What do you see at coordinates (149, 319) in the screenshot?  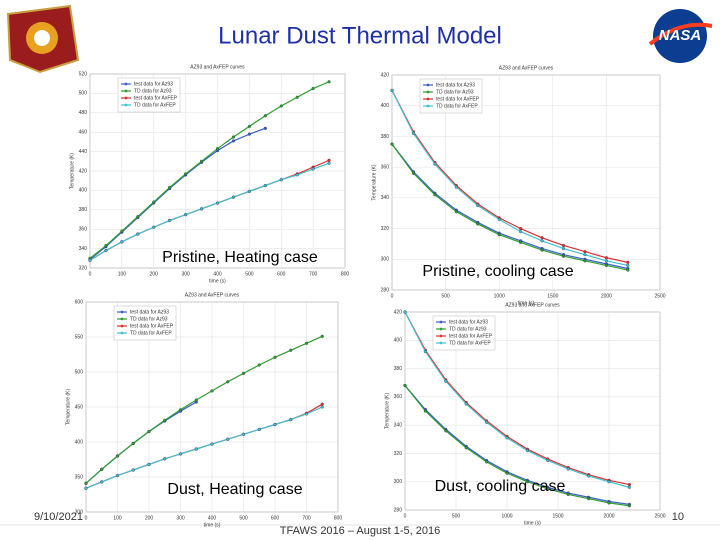 I see `legend-label: TD data for Az93` at bounding box center [149, 319].